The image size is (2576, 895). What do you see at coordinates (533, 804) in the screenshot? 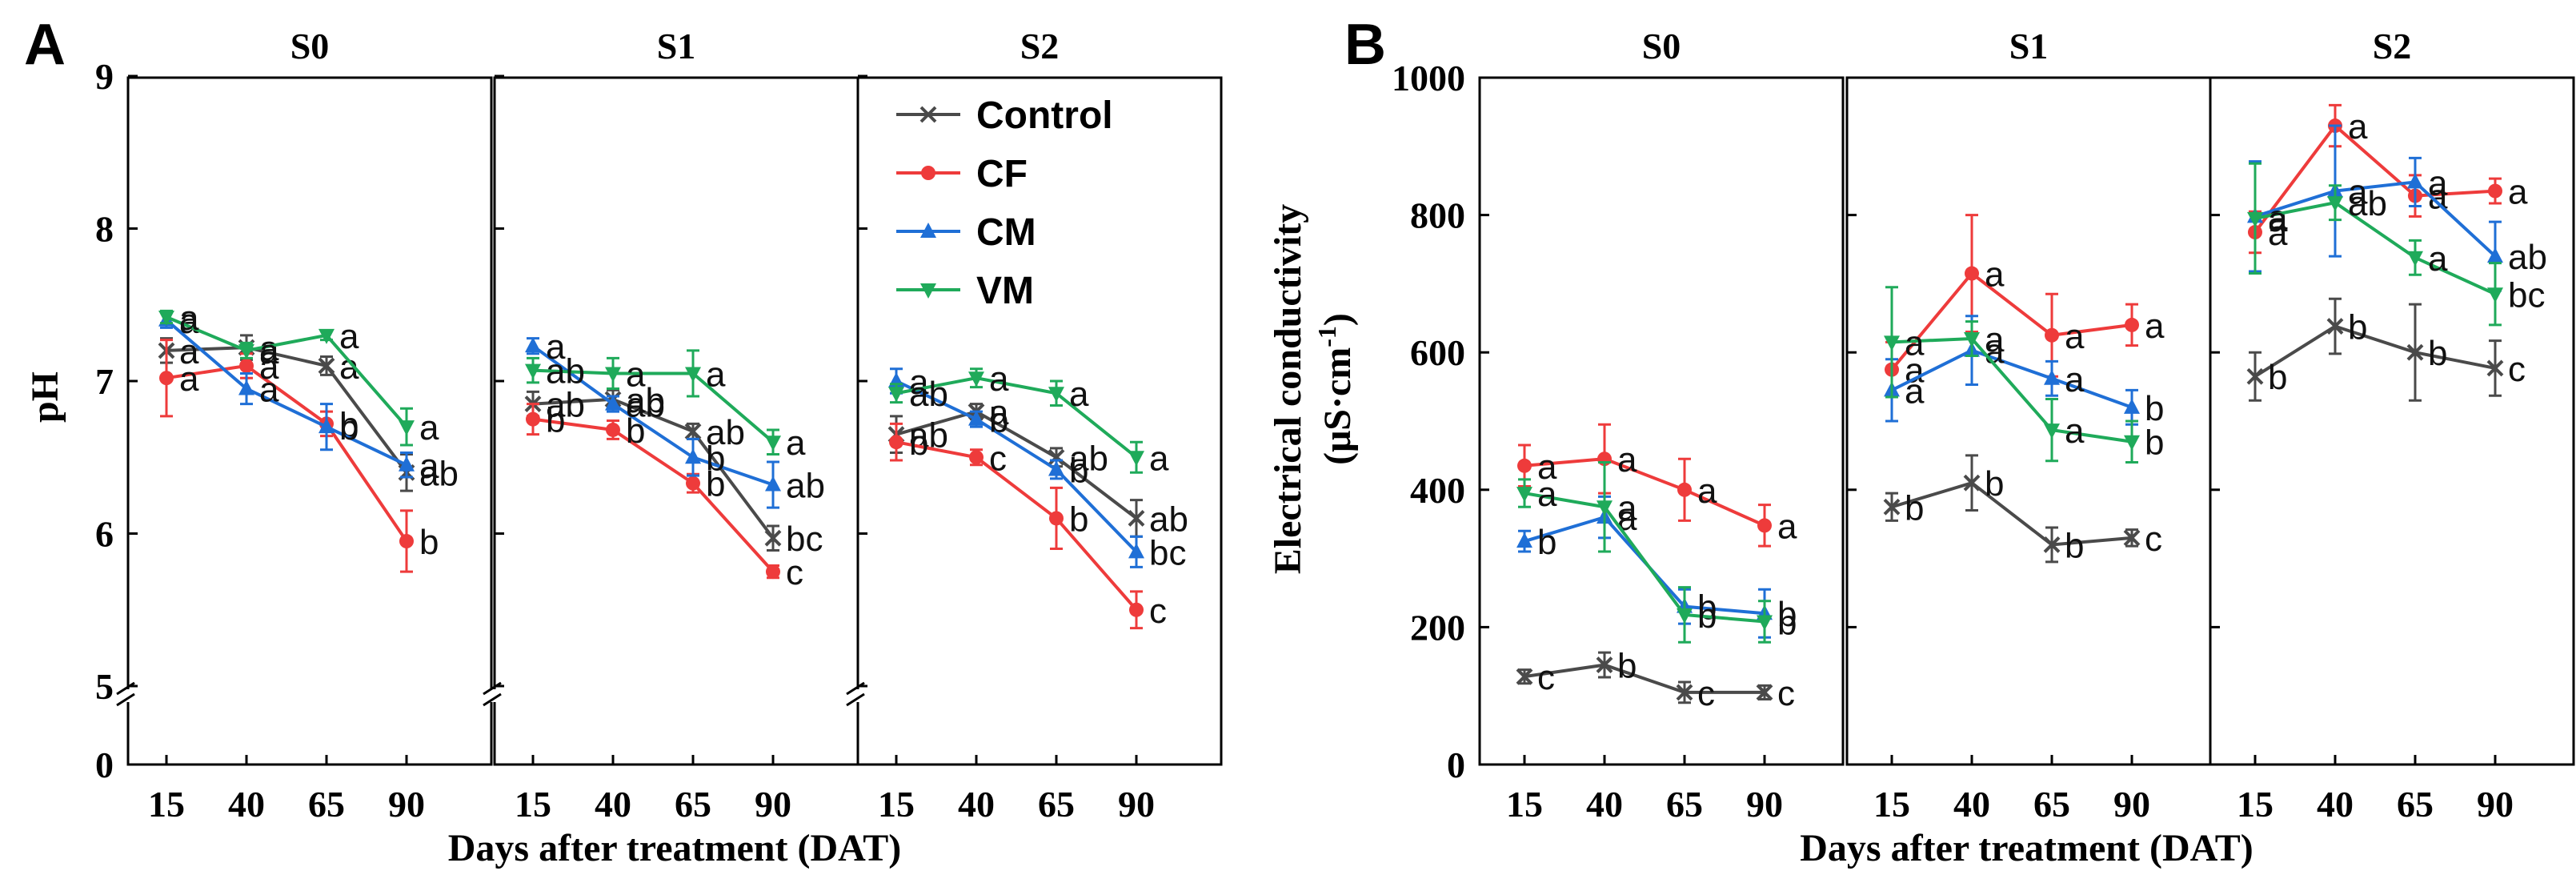
I see `x-tick-label: 15` at bounding box center [533, 804].